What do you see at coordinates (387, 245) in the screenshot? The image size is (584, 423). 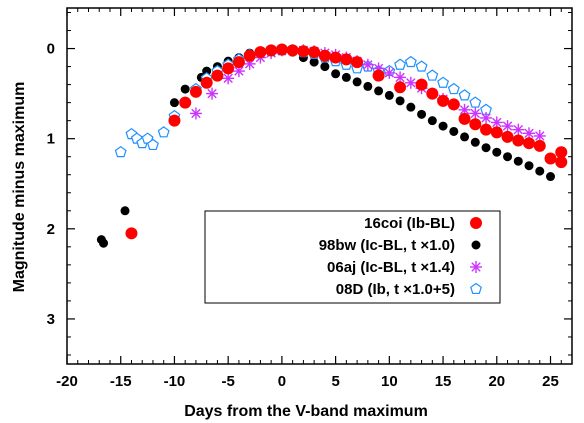 I see `legend-label-98bw: 98bw (Ic-BL, t ×1.0)` at bounding box center [387, 245].